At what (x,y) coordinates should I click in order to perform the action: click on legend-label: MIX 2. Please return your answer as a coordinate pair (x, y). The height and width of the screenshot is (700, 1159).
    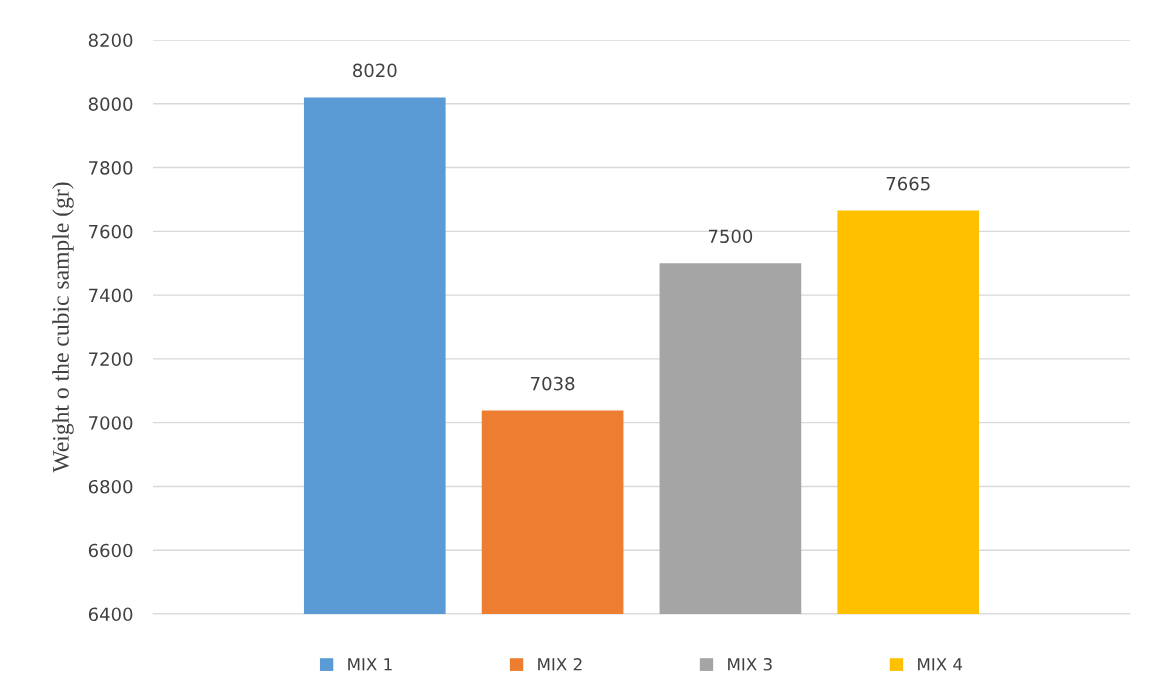
    Looking at the image, I should click on (560, 664).